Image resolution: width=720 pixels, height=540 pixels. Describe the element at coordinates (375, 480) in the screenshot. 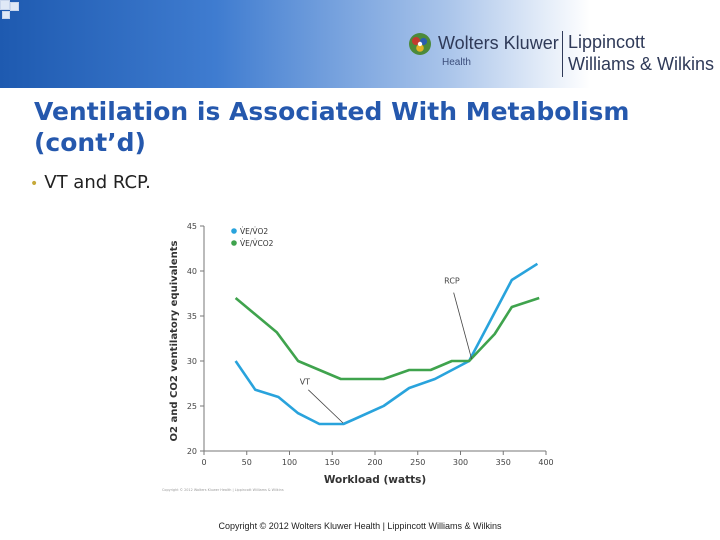

I see `x-axis-label: Workload (watts)` at that location.